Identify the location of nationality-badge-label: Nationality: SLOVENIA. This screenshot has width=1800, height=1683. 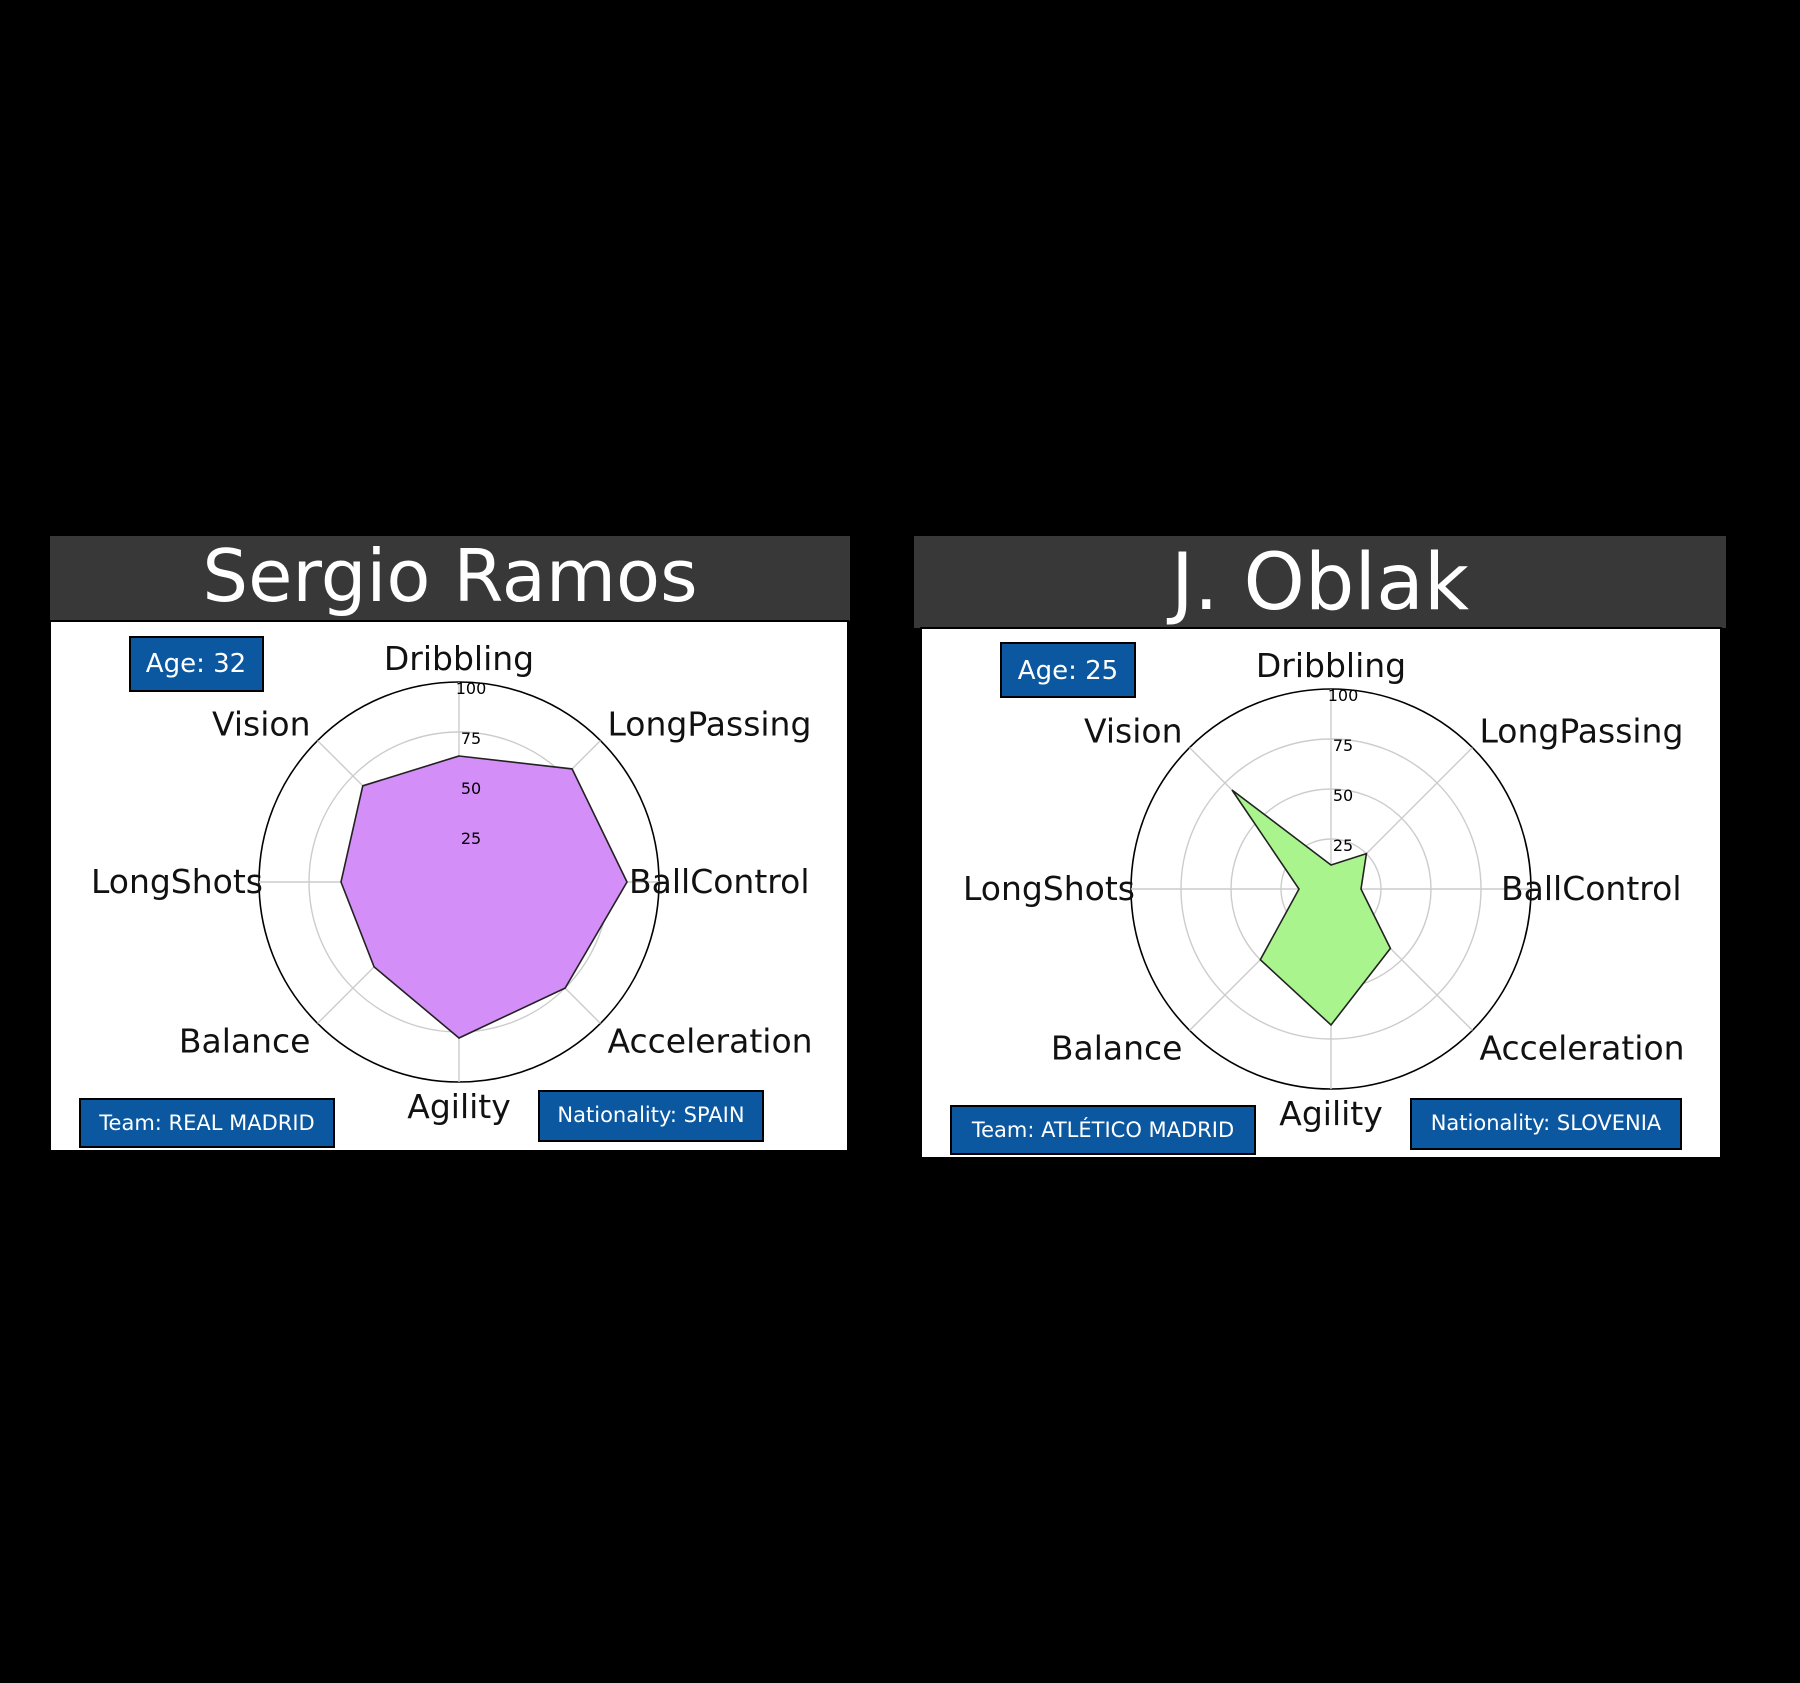
(1546, 1123).